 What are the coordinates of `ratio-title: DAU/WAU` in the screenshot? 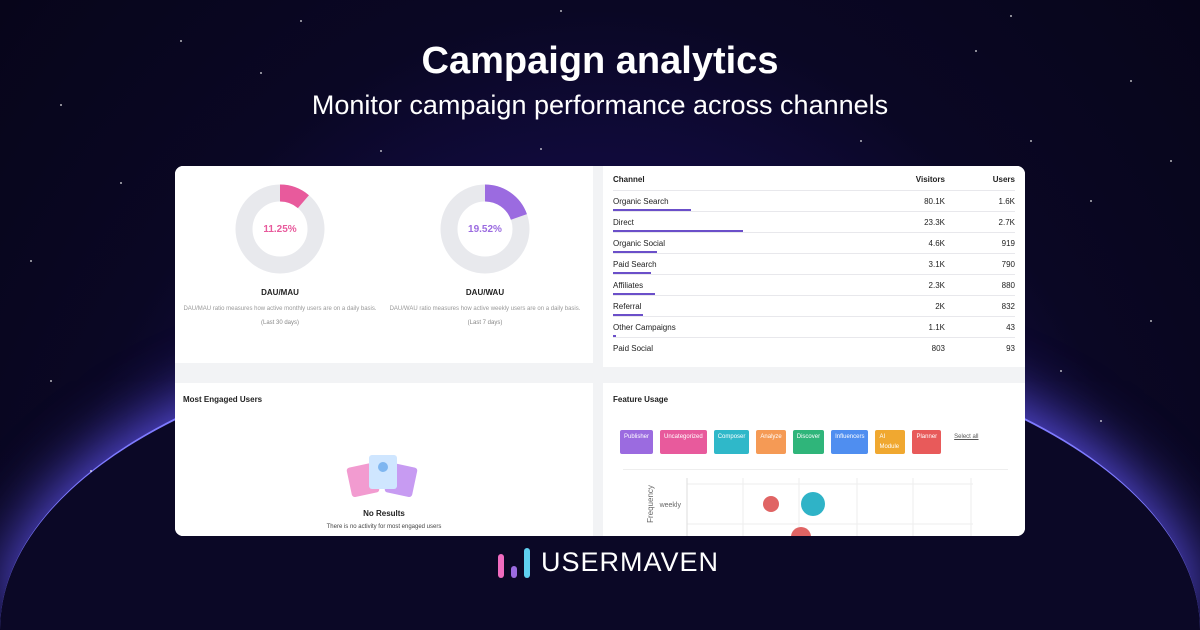 It's located at (485, 292).